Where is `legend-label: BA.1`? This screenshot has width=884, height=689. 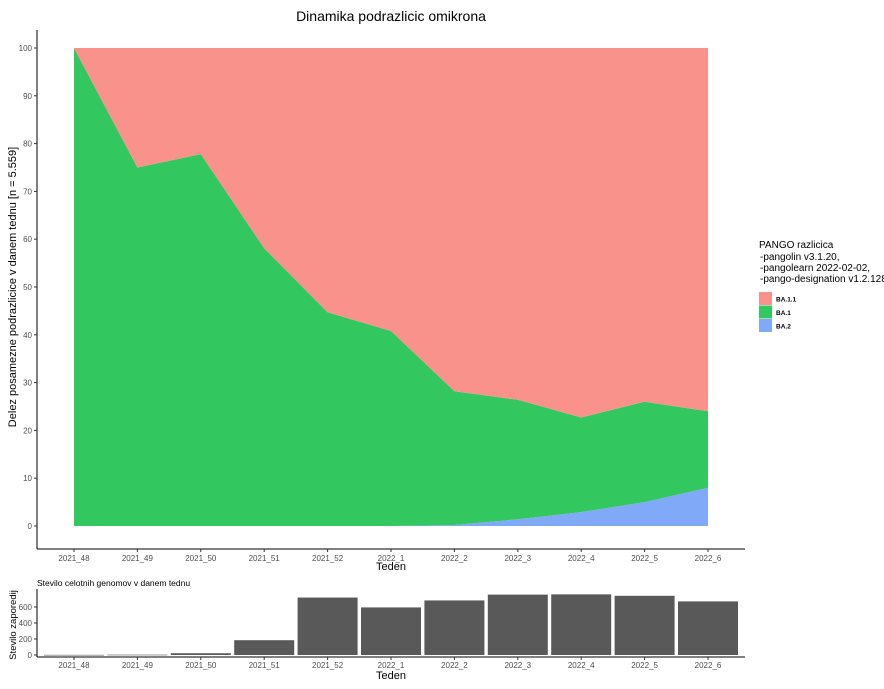 legend-label: BA.1 is located at coordinates (783, 313).